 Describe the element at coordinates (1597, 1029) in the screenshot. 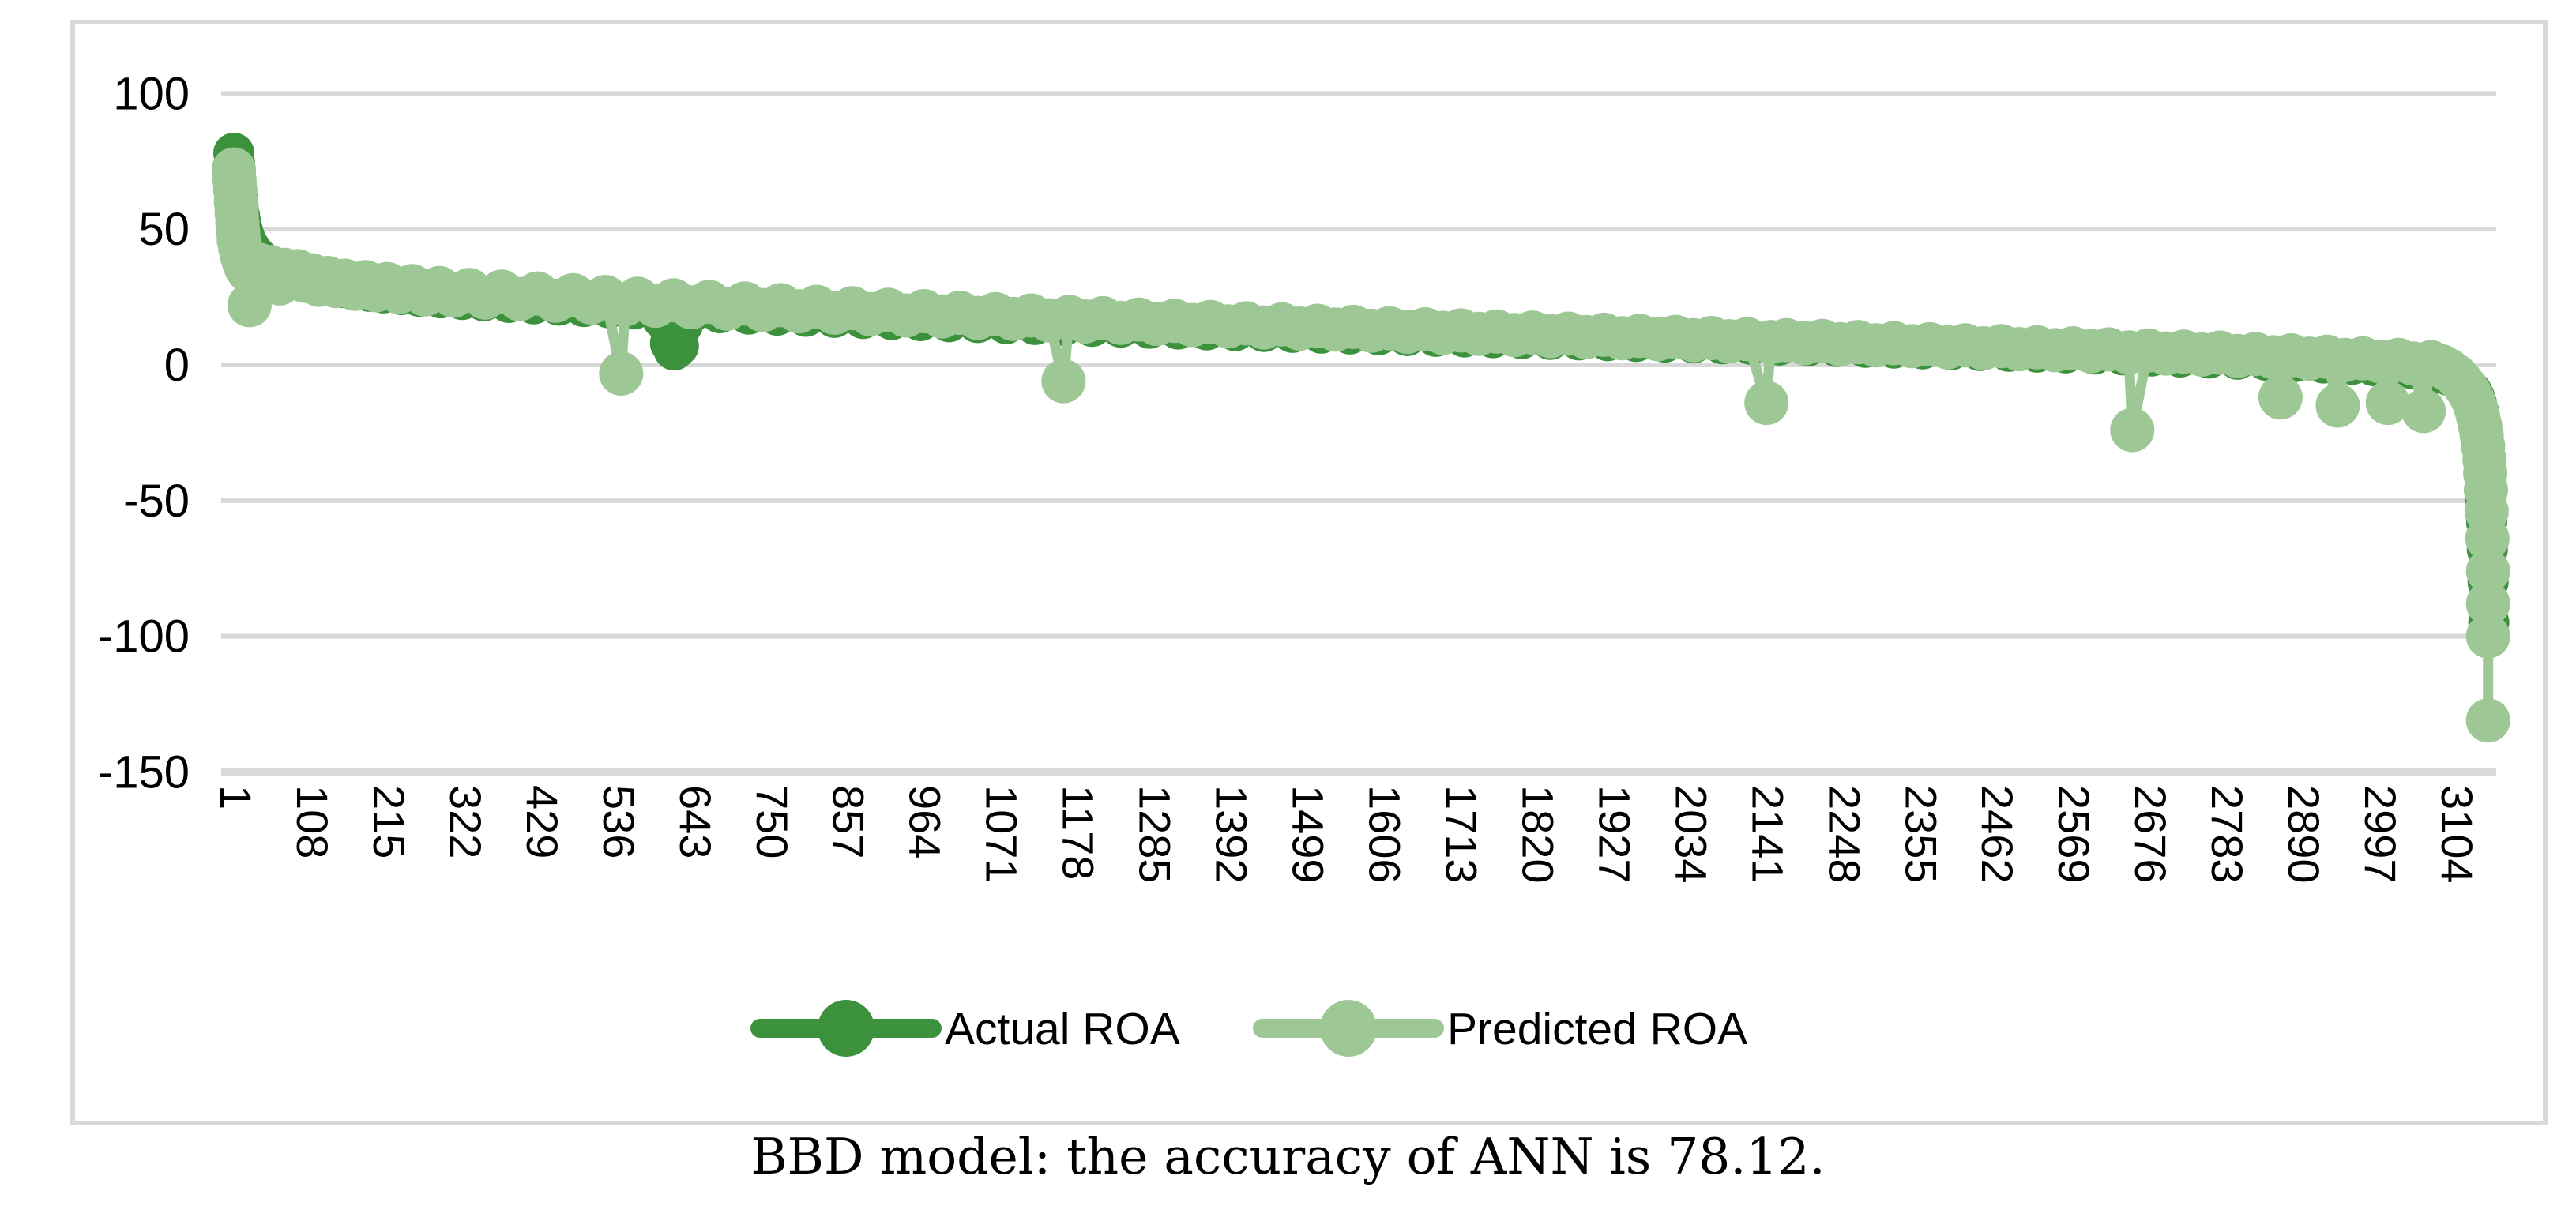

I see `legend-label: Predicted ROA` at that location.